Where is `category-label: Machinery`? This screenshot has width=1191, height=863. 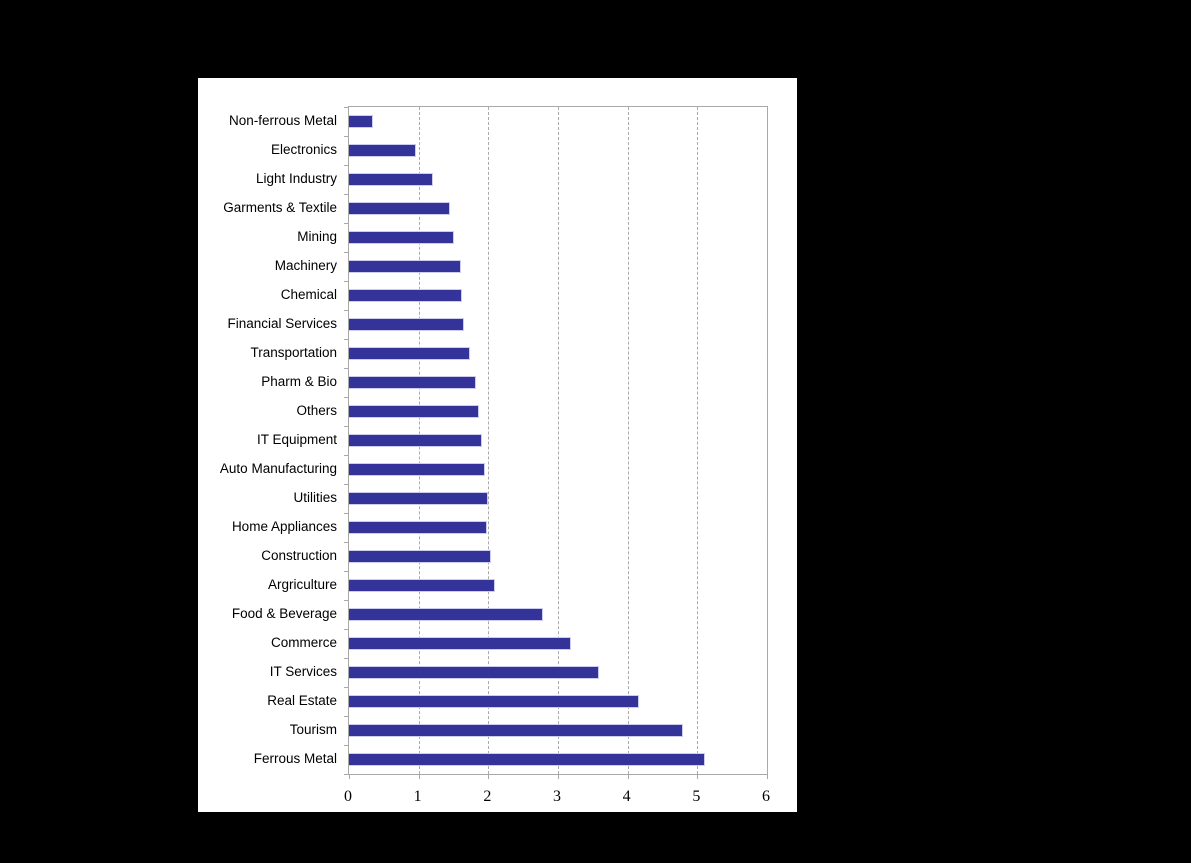 category-label: Machinery is located at coordinates (305, 265).